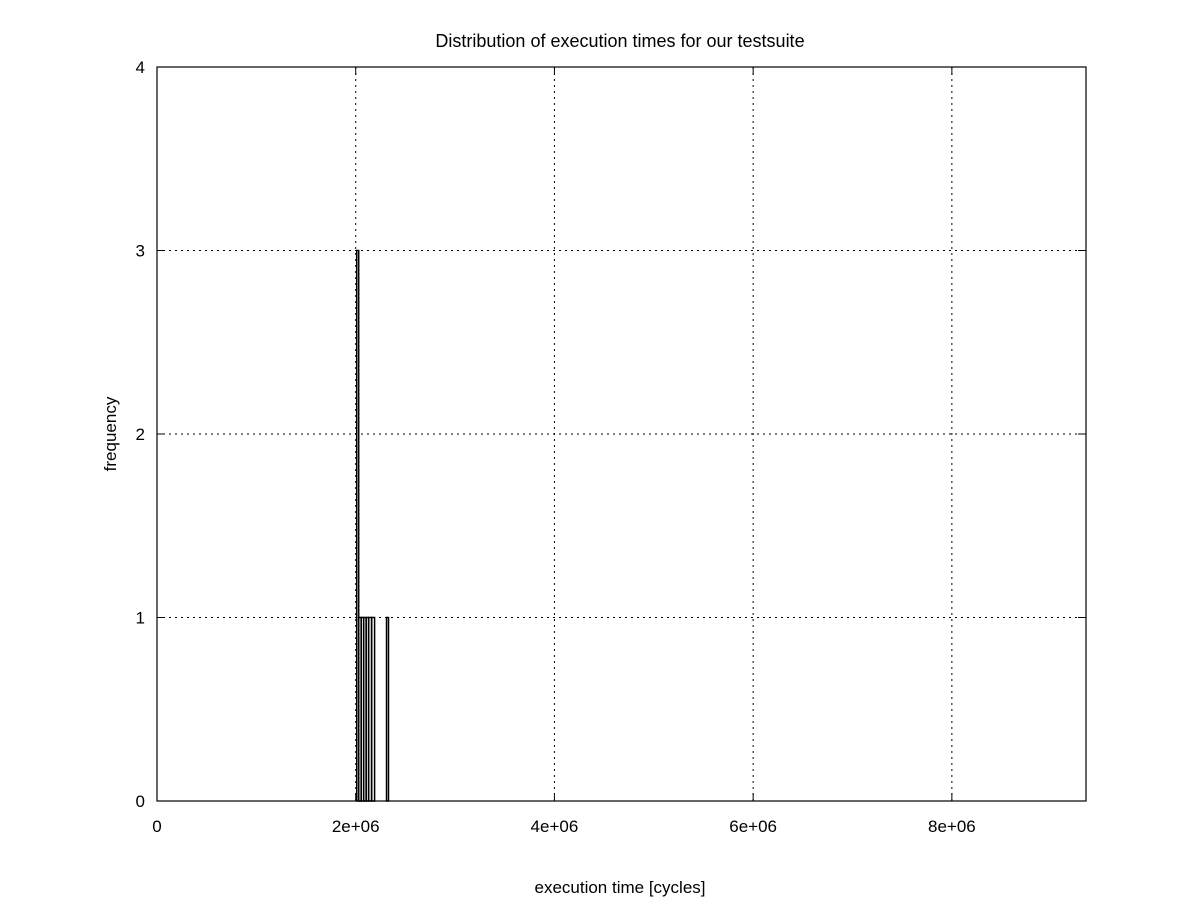  I want to click on x-tick-labels: 0 2e+06 4e+06 6e+06 8e+06, so click(563, 826).